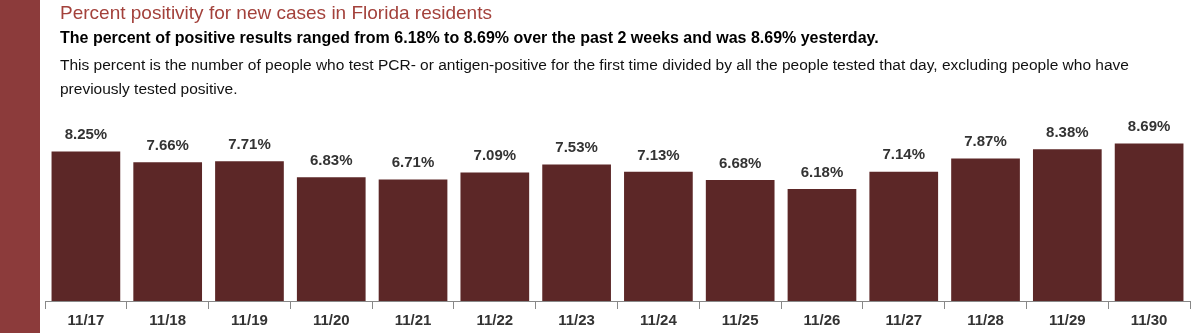 The image size is (1200, 333). Describe the element at coordinates (167, 144) in the screenshot. I see `data-label: 7.66%` at that location.